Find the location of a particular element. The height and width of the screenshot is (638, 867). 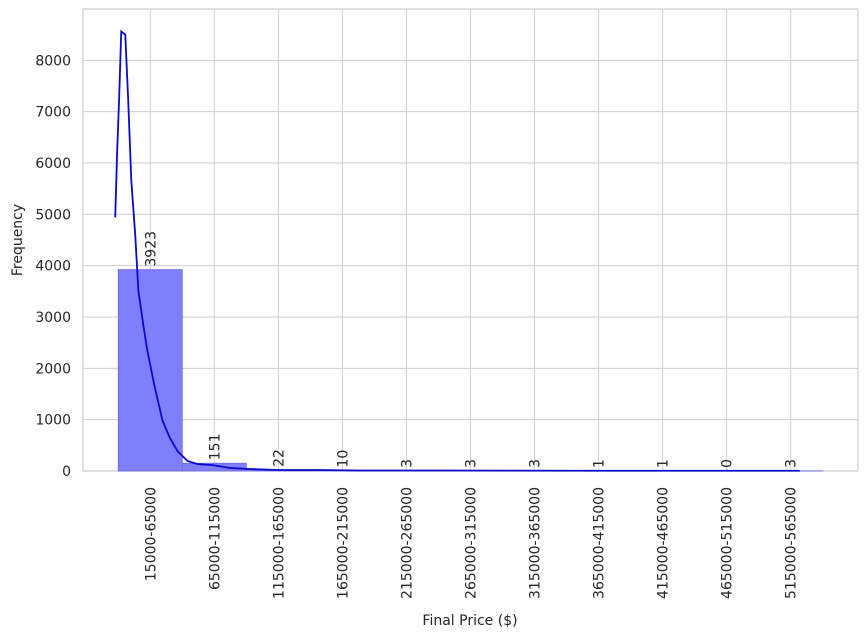

y-tick-label: 0 is located at coordinates (66, 472).